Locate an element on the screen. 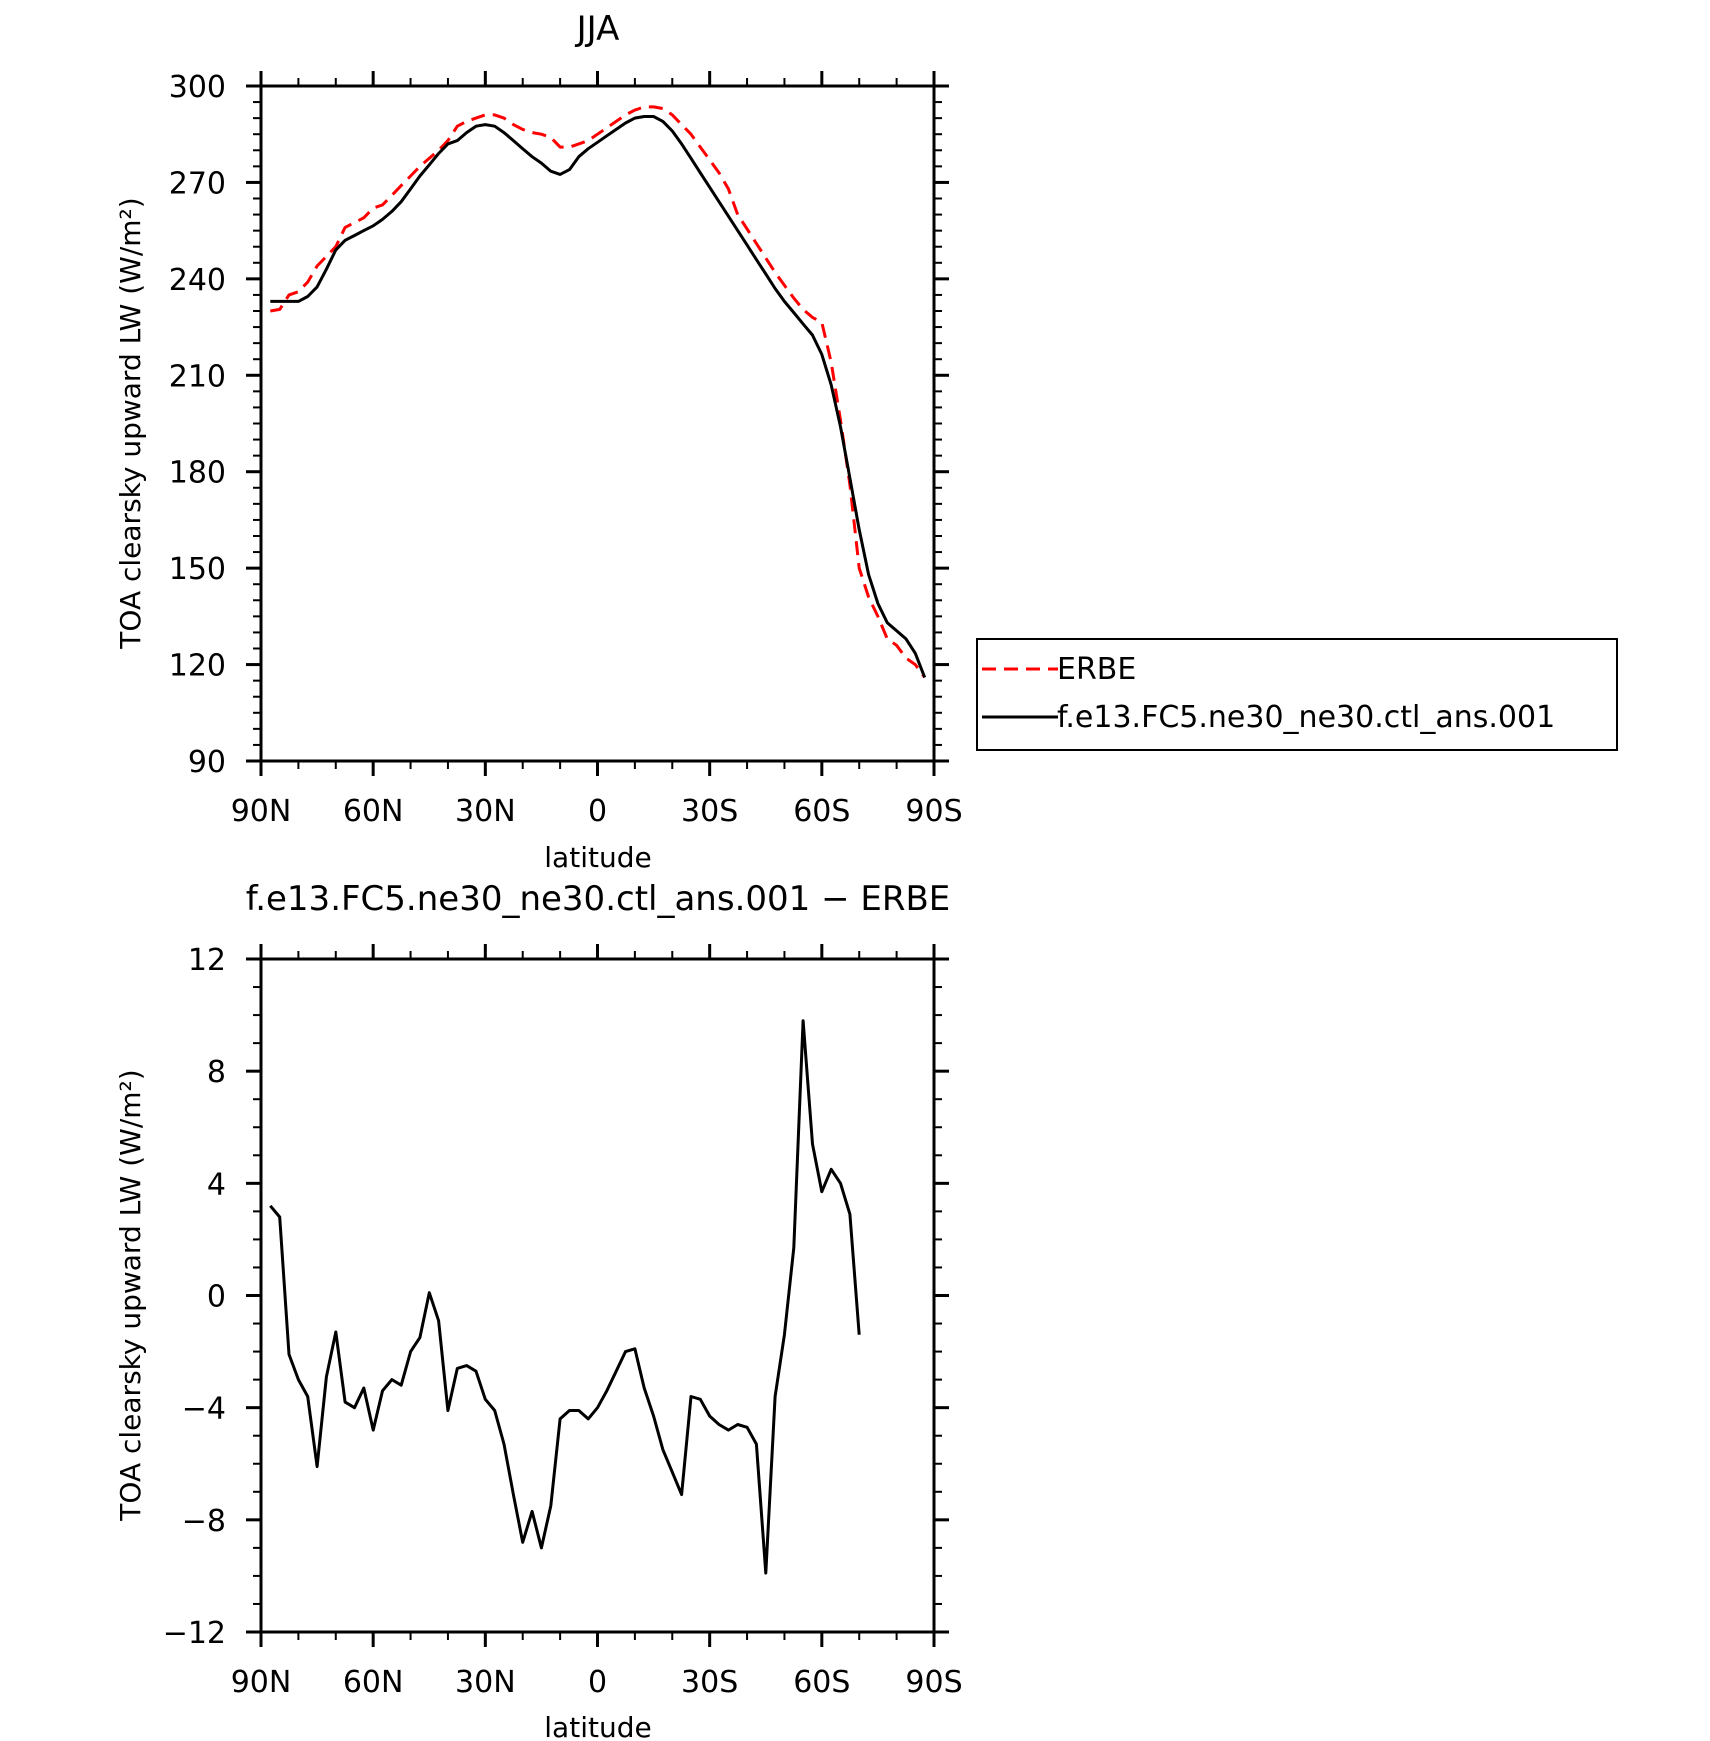 The width and height of the screenshot is (1710, 1741). y-tick-label: −12 is located at coordinates (194, 1633).